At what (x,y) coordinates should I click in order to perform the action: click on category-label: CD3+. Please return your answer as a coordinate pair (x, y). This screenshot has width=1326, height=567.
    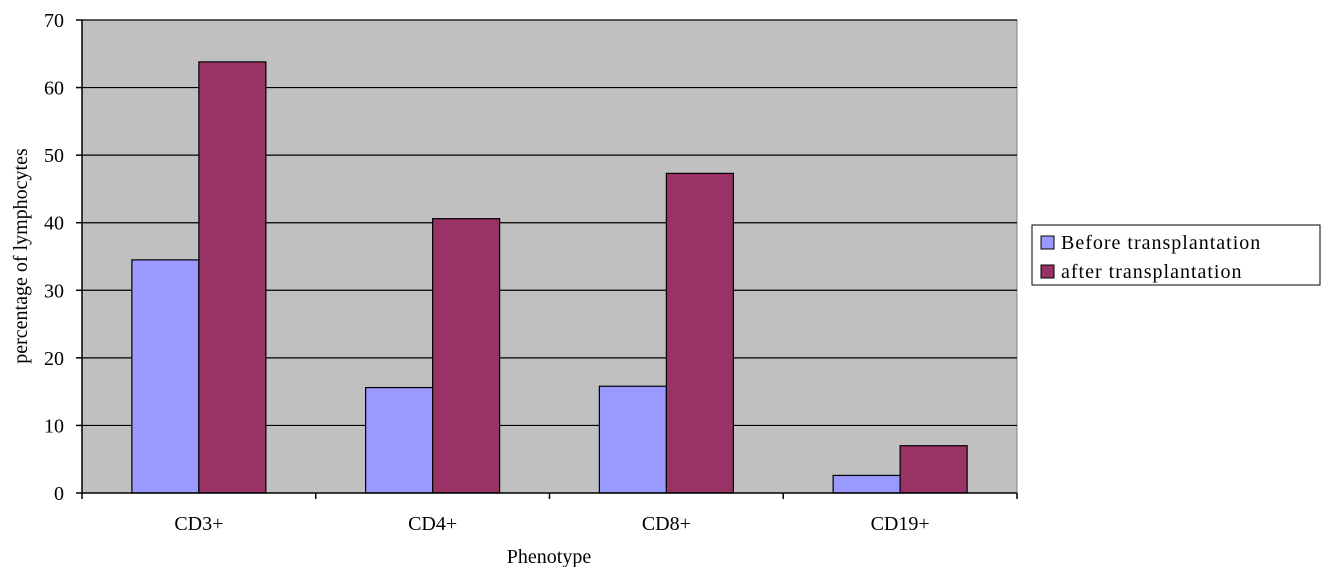
    Looking at the image, I should click on (198, 524).